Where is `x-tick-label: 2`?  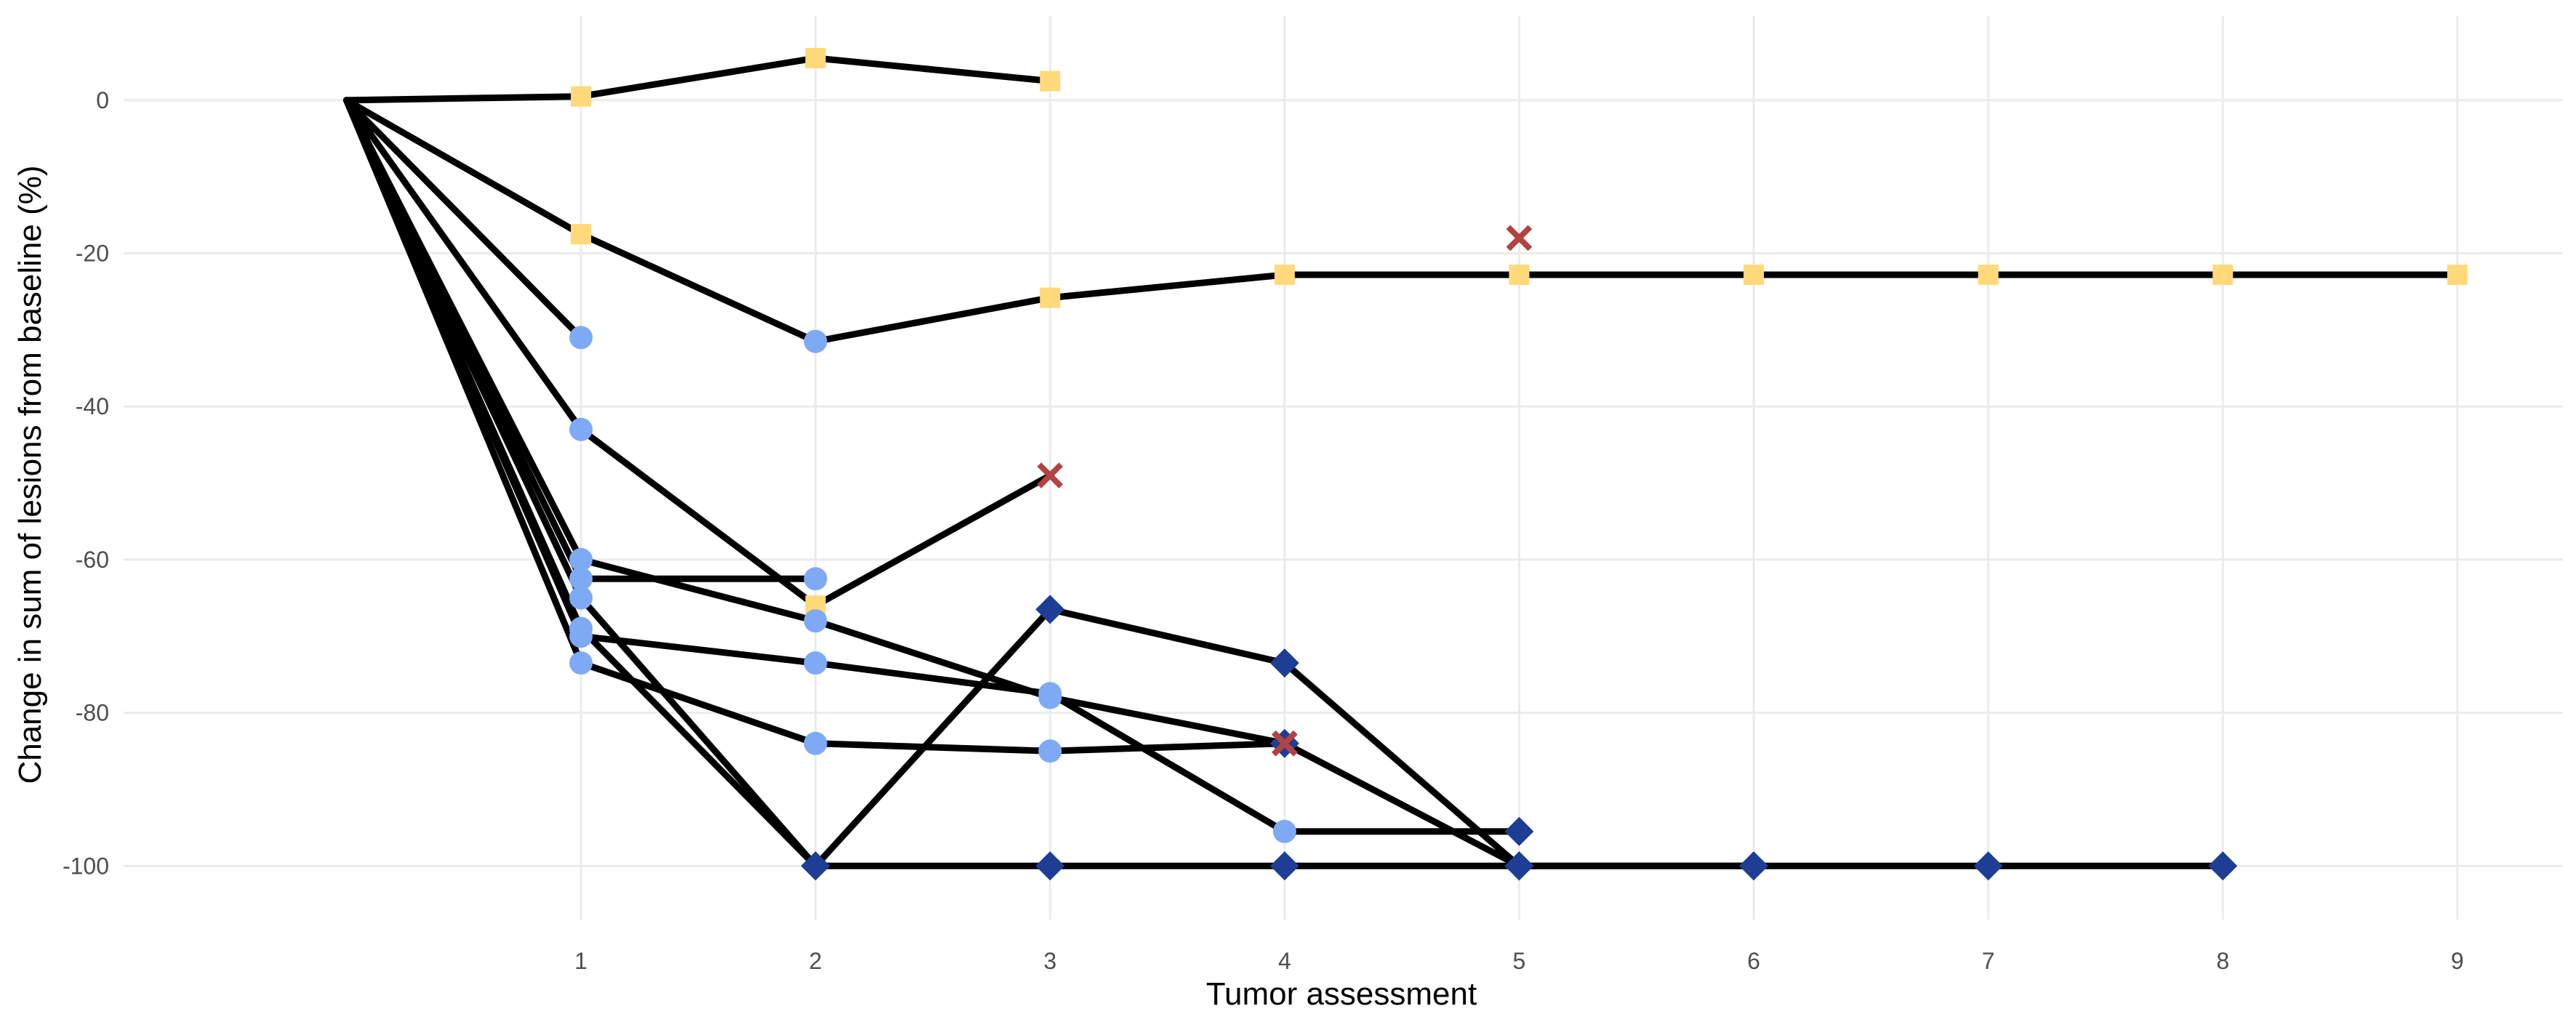
x-tick-label: 2 is located at coordinates (815, 961).